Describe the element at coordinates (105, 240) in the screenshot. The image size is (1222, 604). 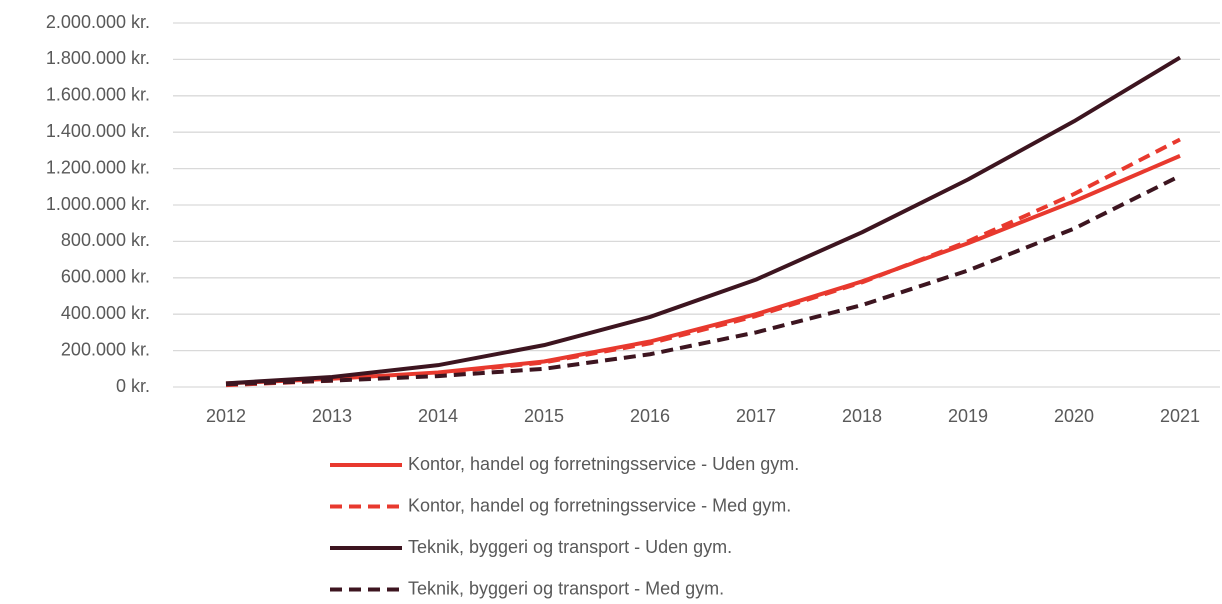
I see `y-tick-label: 800.000 kr.` at that location.